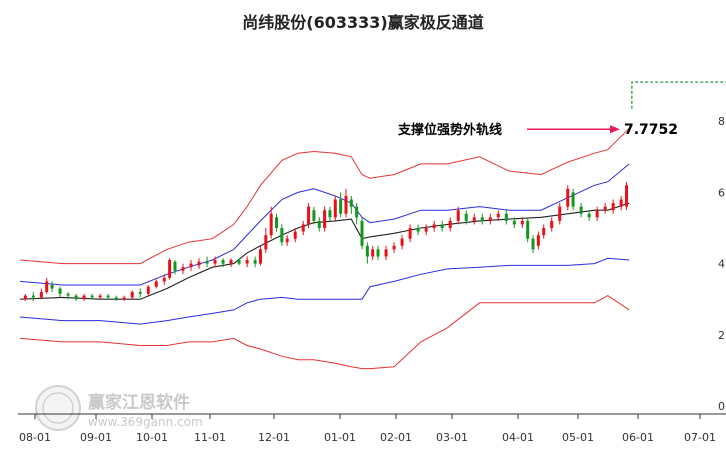 This screenshot has height=450, width=726. Describe the element at coordinates (58, 408) in the screenshot. I see `watermark-logo-ring-icon` at that location.